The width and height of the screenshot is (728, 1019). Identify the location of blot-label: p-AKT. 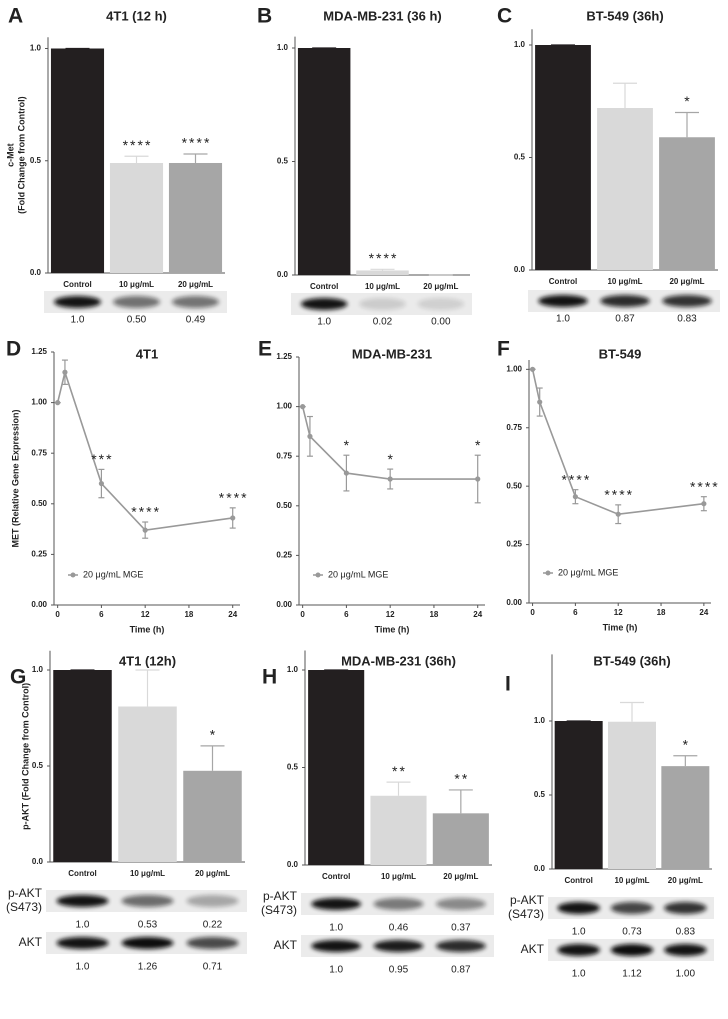
(280, 896).